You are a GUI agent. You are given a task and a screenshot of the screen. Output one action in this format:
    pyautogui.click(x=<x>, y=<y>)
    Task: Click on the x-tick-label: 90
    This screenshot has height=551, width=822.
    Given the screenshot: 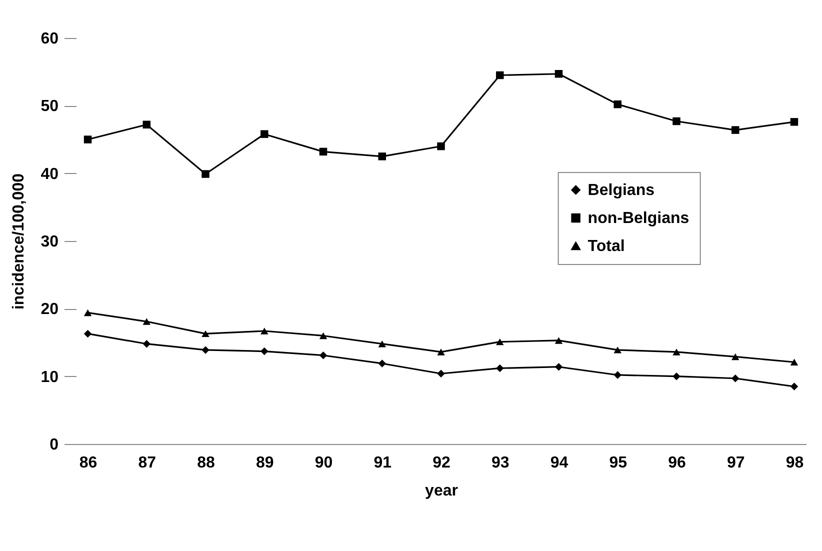 What is the action you would take?
    pyautogui.click(x=323, y=463)
    